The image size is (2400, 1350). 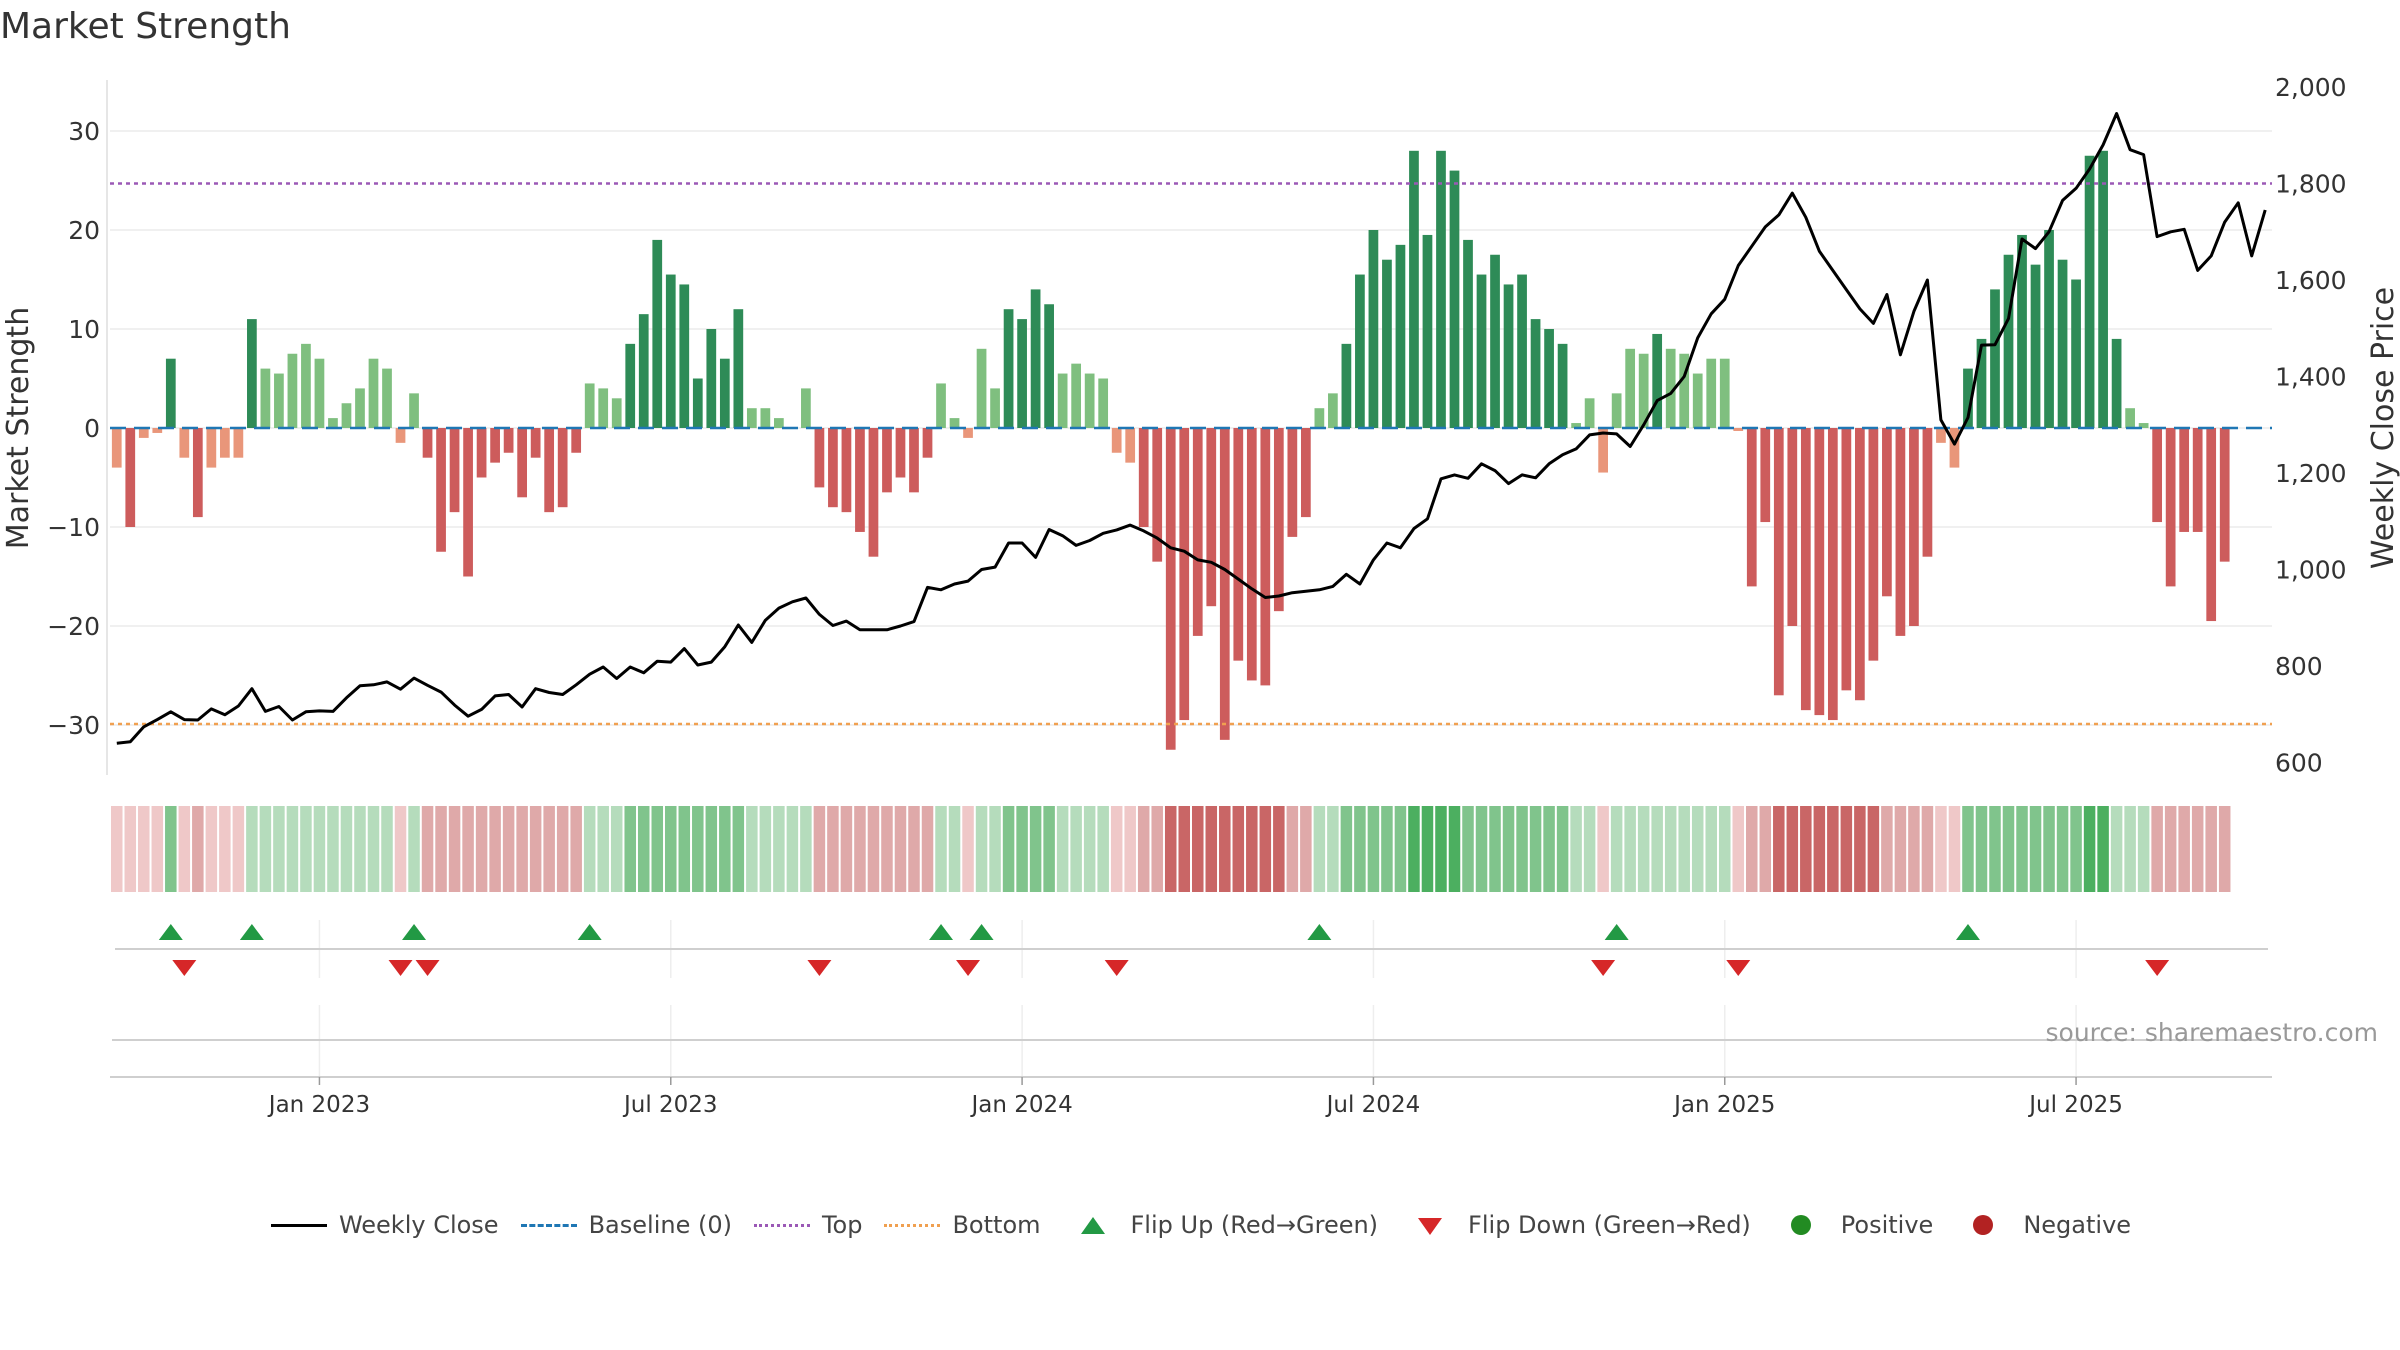 I want to click on x-tick-label: Jul 2024, so click(x=1373, y=1105).